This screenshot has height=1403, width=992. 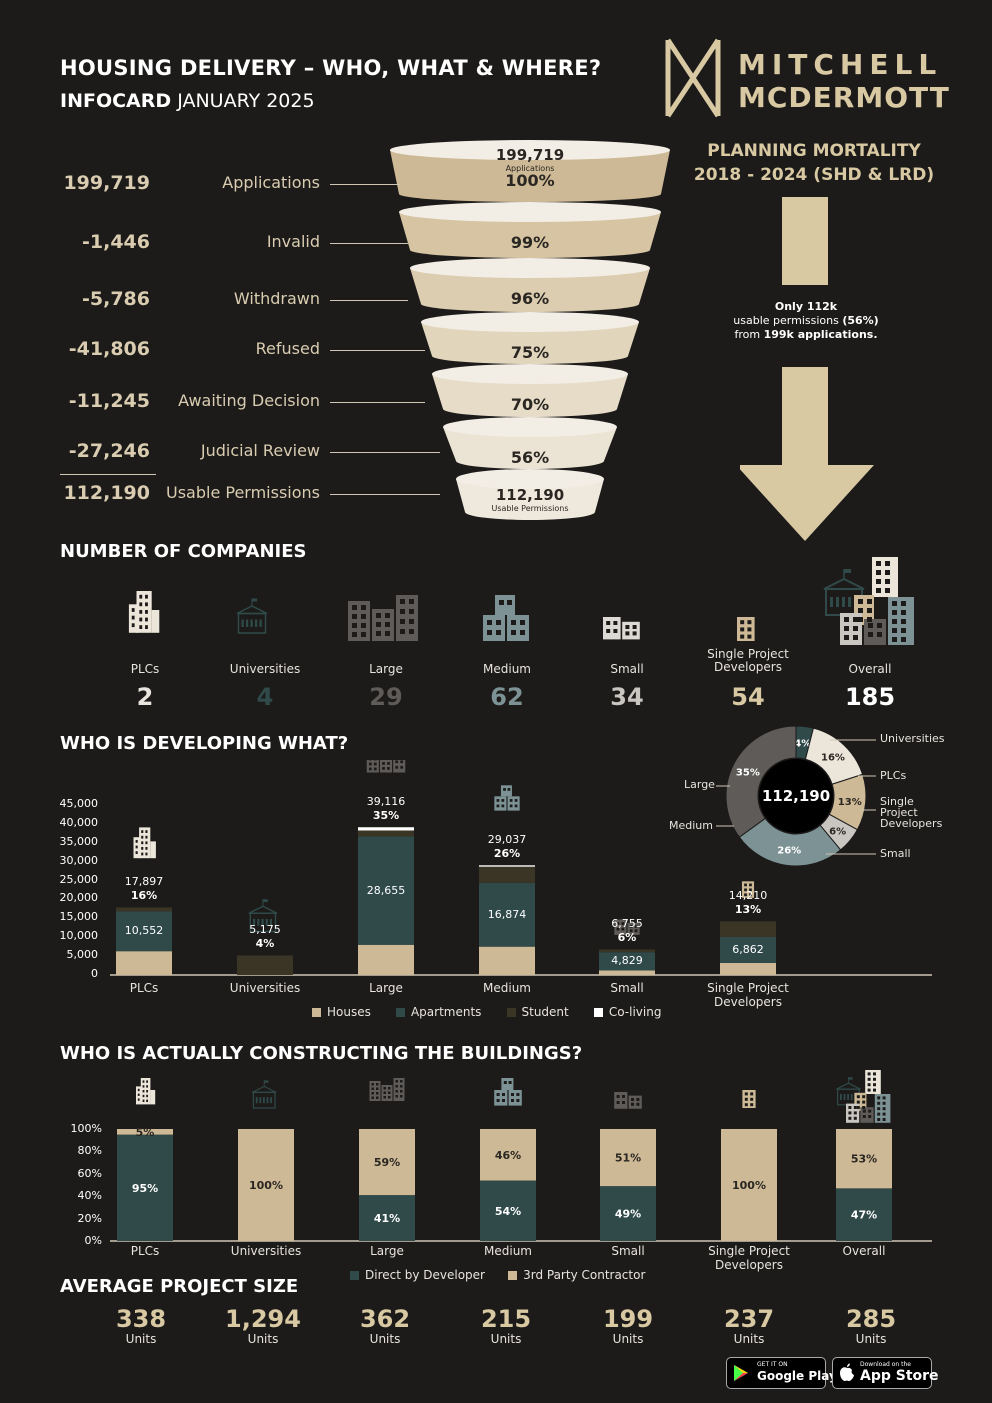 What do you see at coordinates (748, 660) in the screenshot?
I see `company-label-single-project-developers: Single Project Developers` at bounding box center [748, 660].